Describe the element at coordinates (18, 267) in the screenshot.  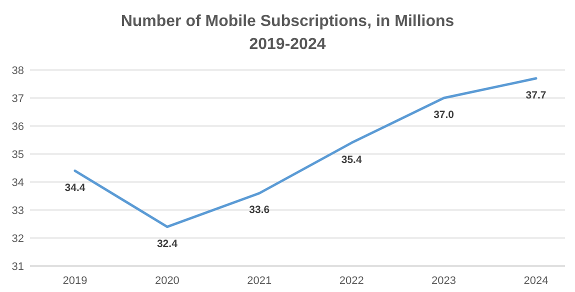
I see `y-tick-label: 31` at that location.